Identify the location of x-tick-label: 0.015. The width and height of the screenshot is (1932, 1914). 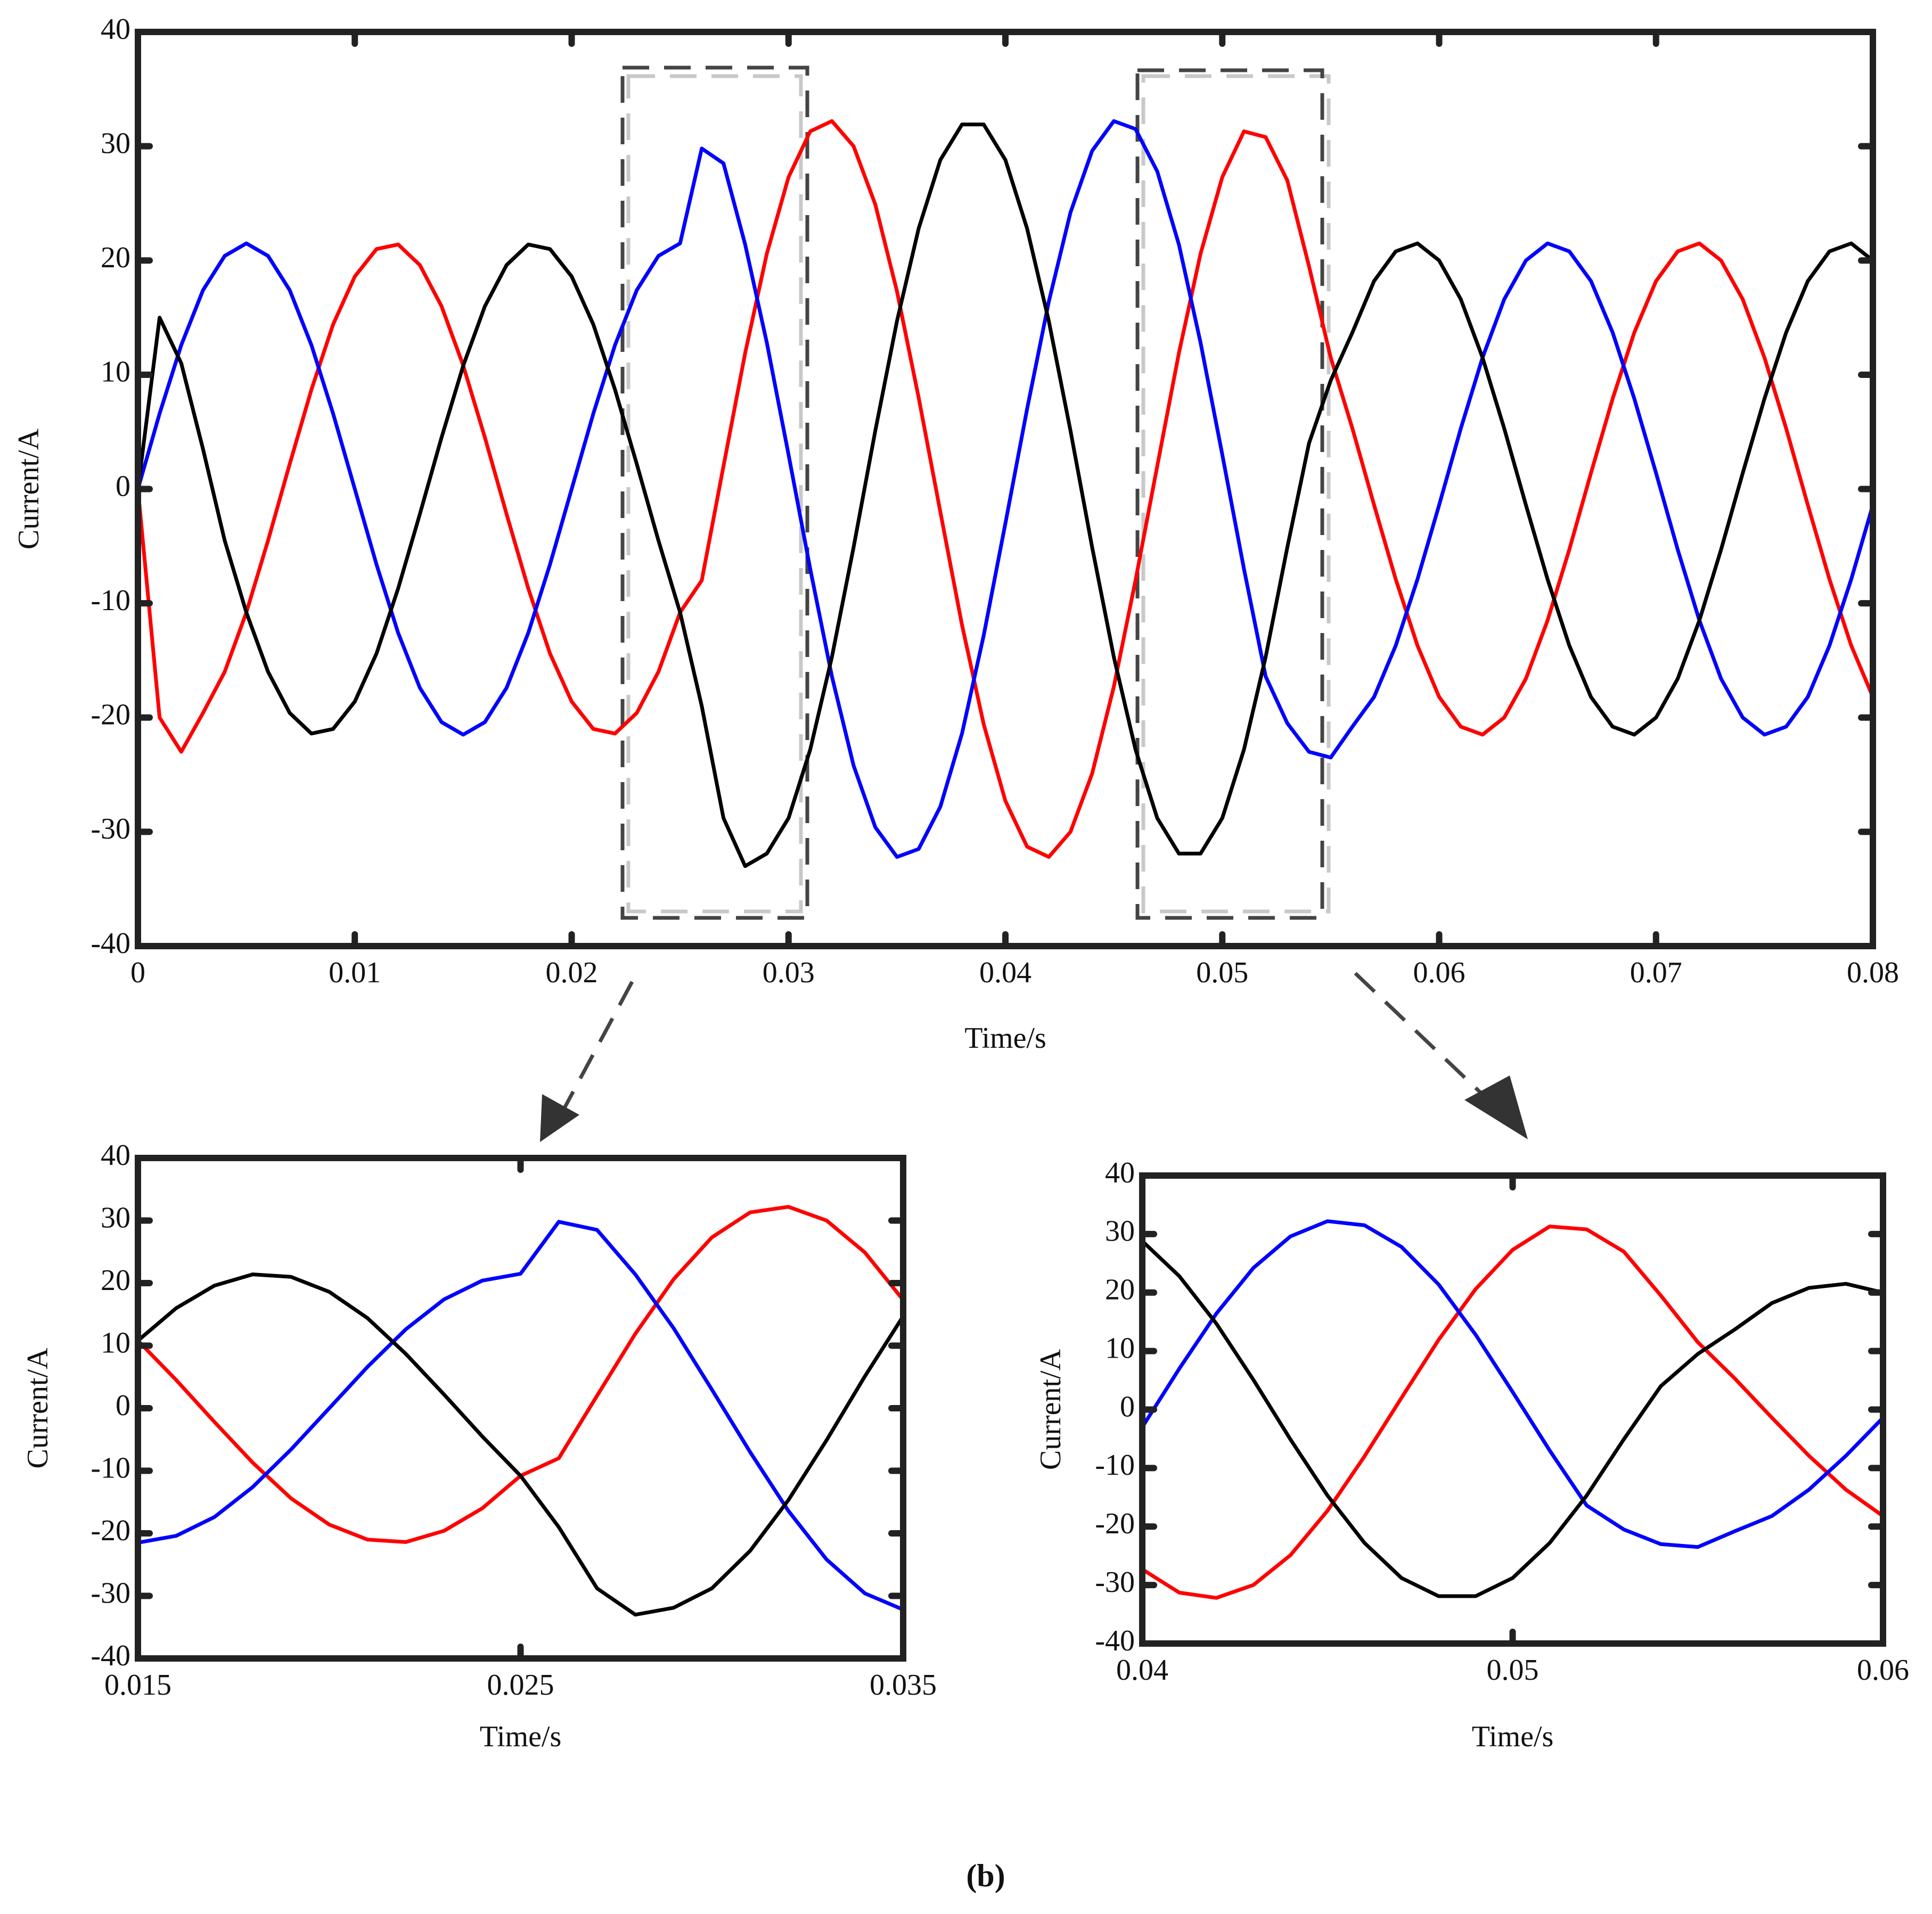
(137, 1685).